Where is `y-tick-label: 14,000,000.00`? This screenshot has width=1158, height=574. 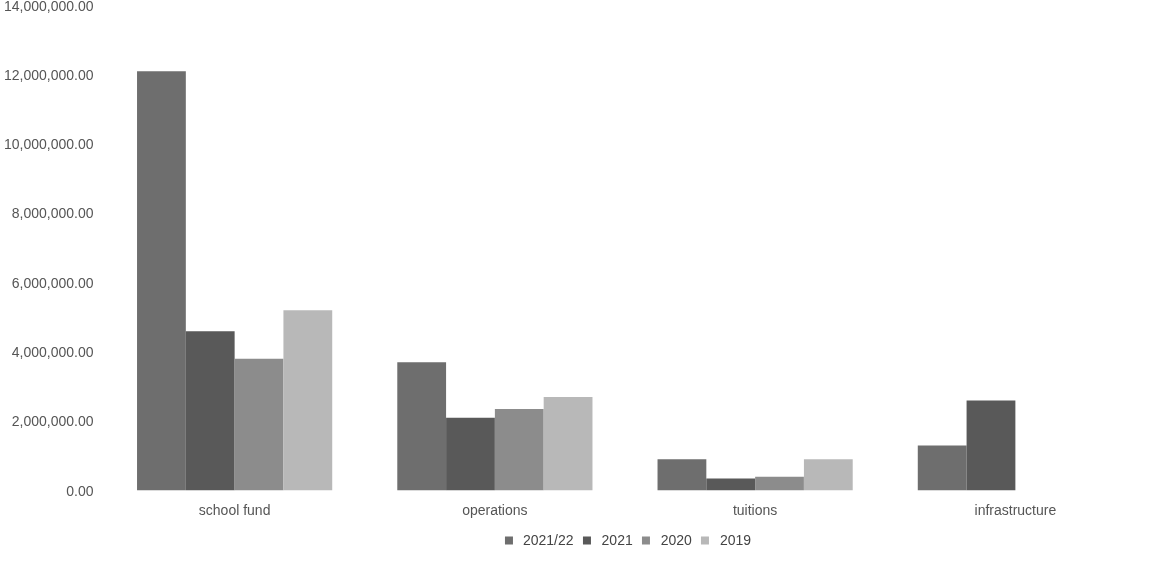
y-tick-label: 14,000,000.00 is located at coordinates (48, 7).